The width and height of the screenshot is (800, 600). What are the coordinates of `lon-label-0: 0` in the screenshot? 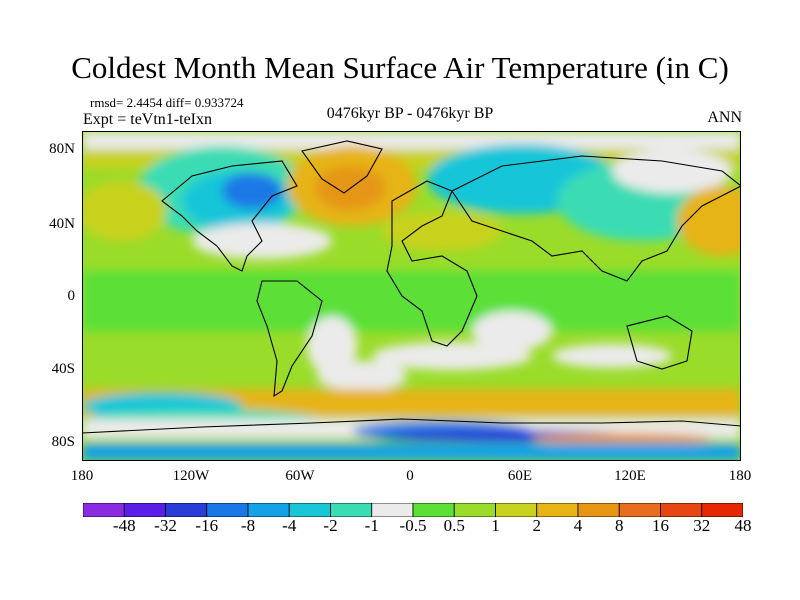 It's located at (410, 476).